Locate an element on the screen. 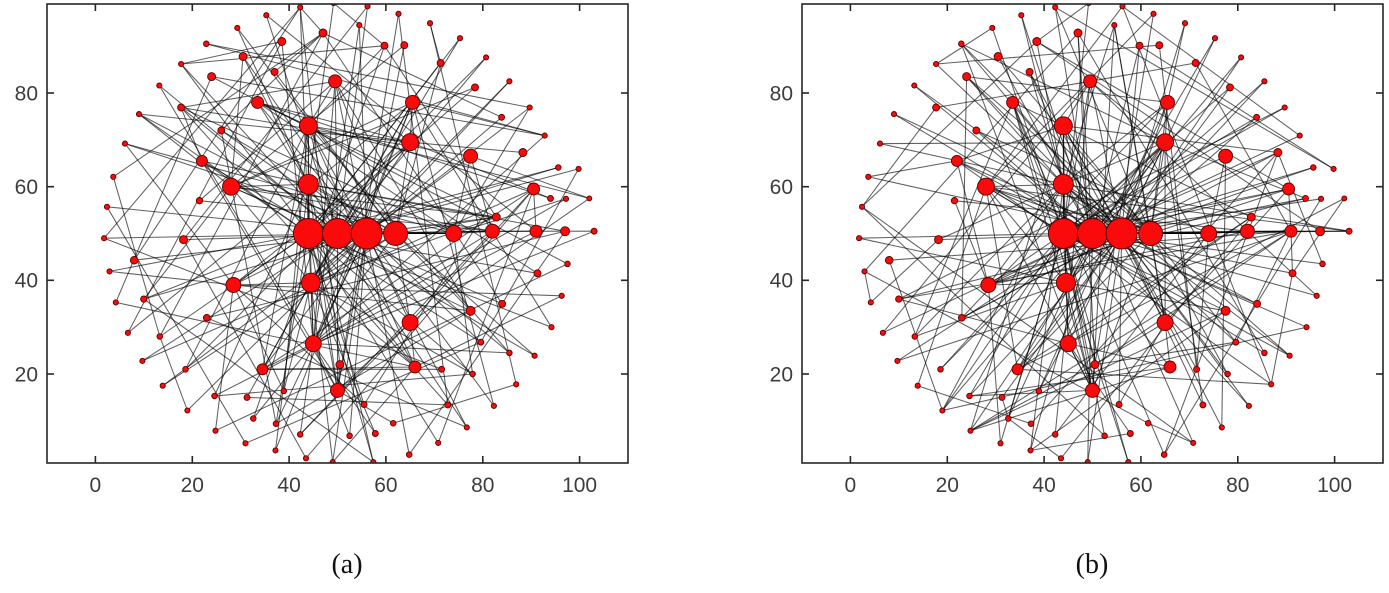 The height and width of the screenshot is (593, 1389). x-tick-label: 80 is located at coordinates (1237, 485).